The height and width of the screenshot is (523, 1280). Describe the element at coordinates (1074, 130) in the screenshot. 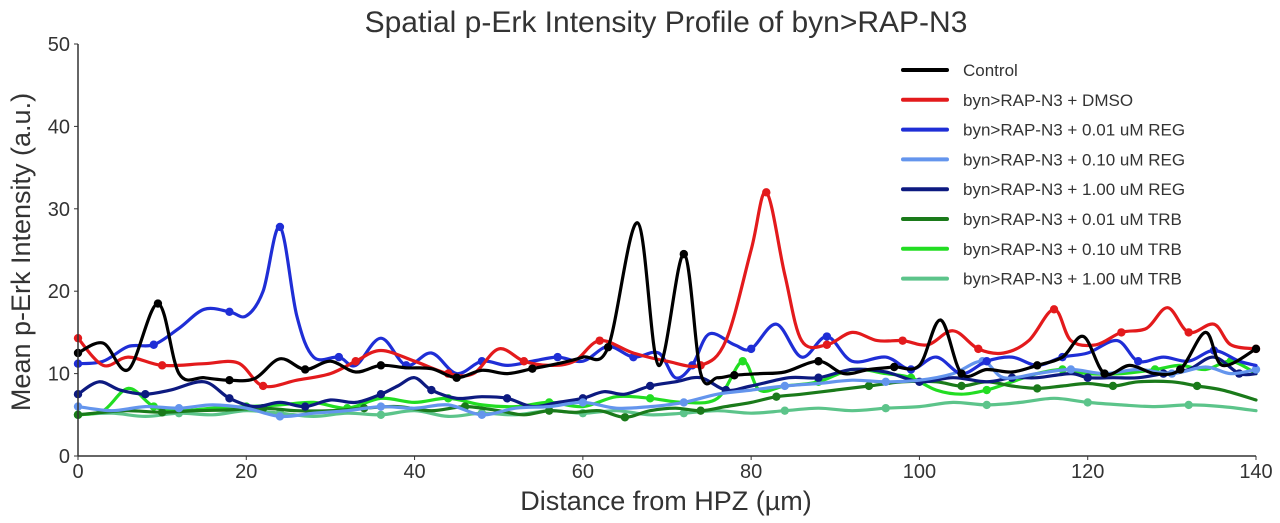

I see `legend-label: byn>RAP-N3 + 0.01 uM REG` at that location.